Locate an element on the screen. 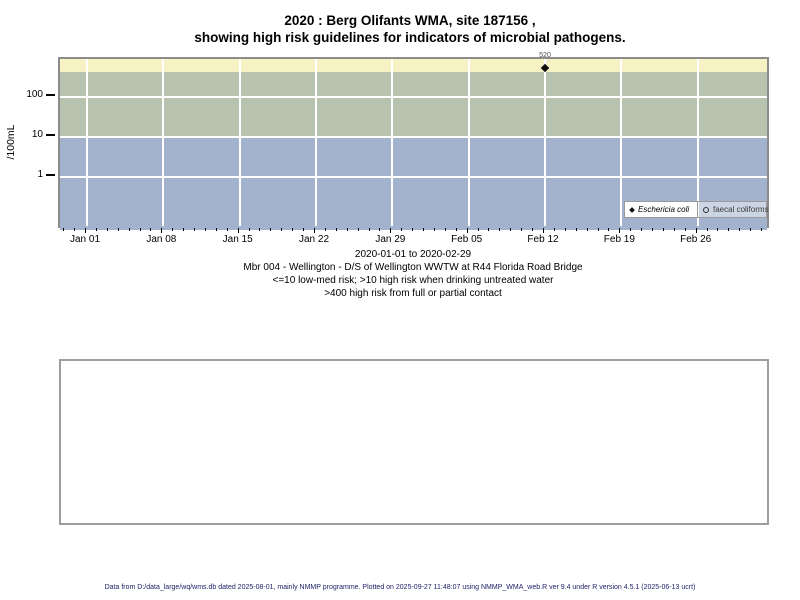 The image size is (800, 600). legend: Eschericia coli faecal coliforms is located at coordinates (696, 209).